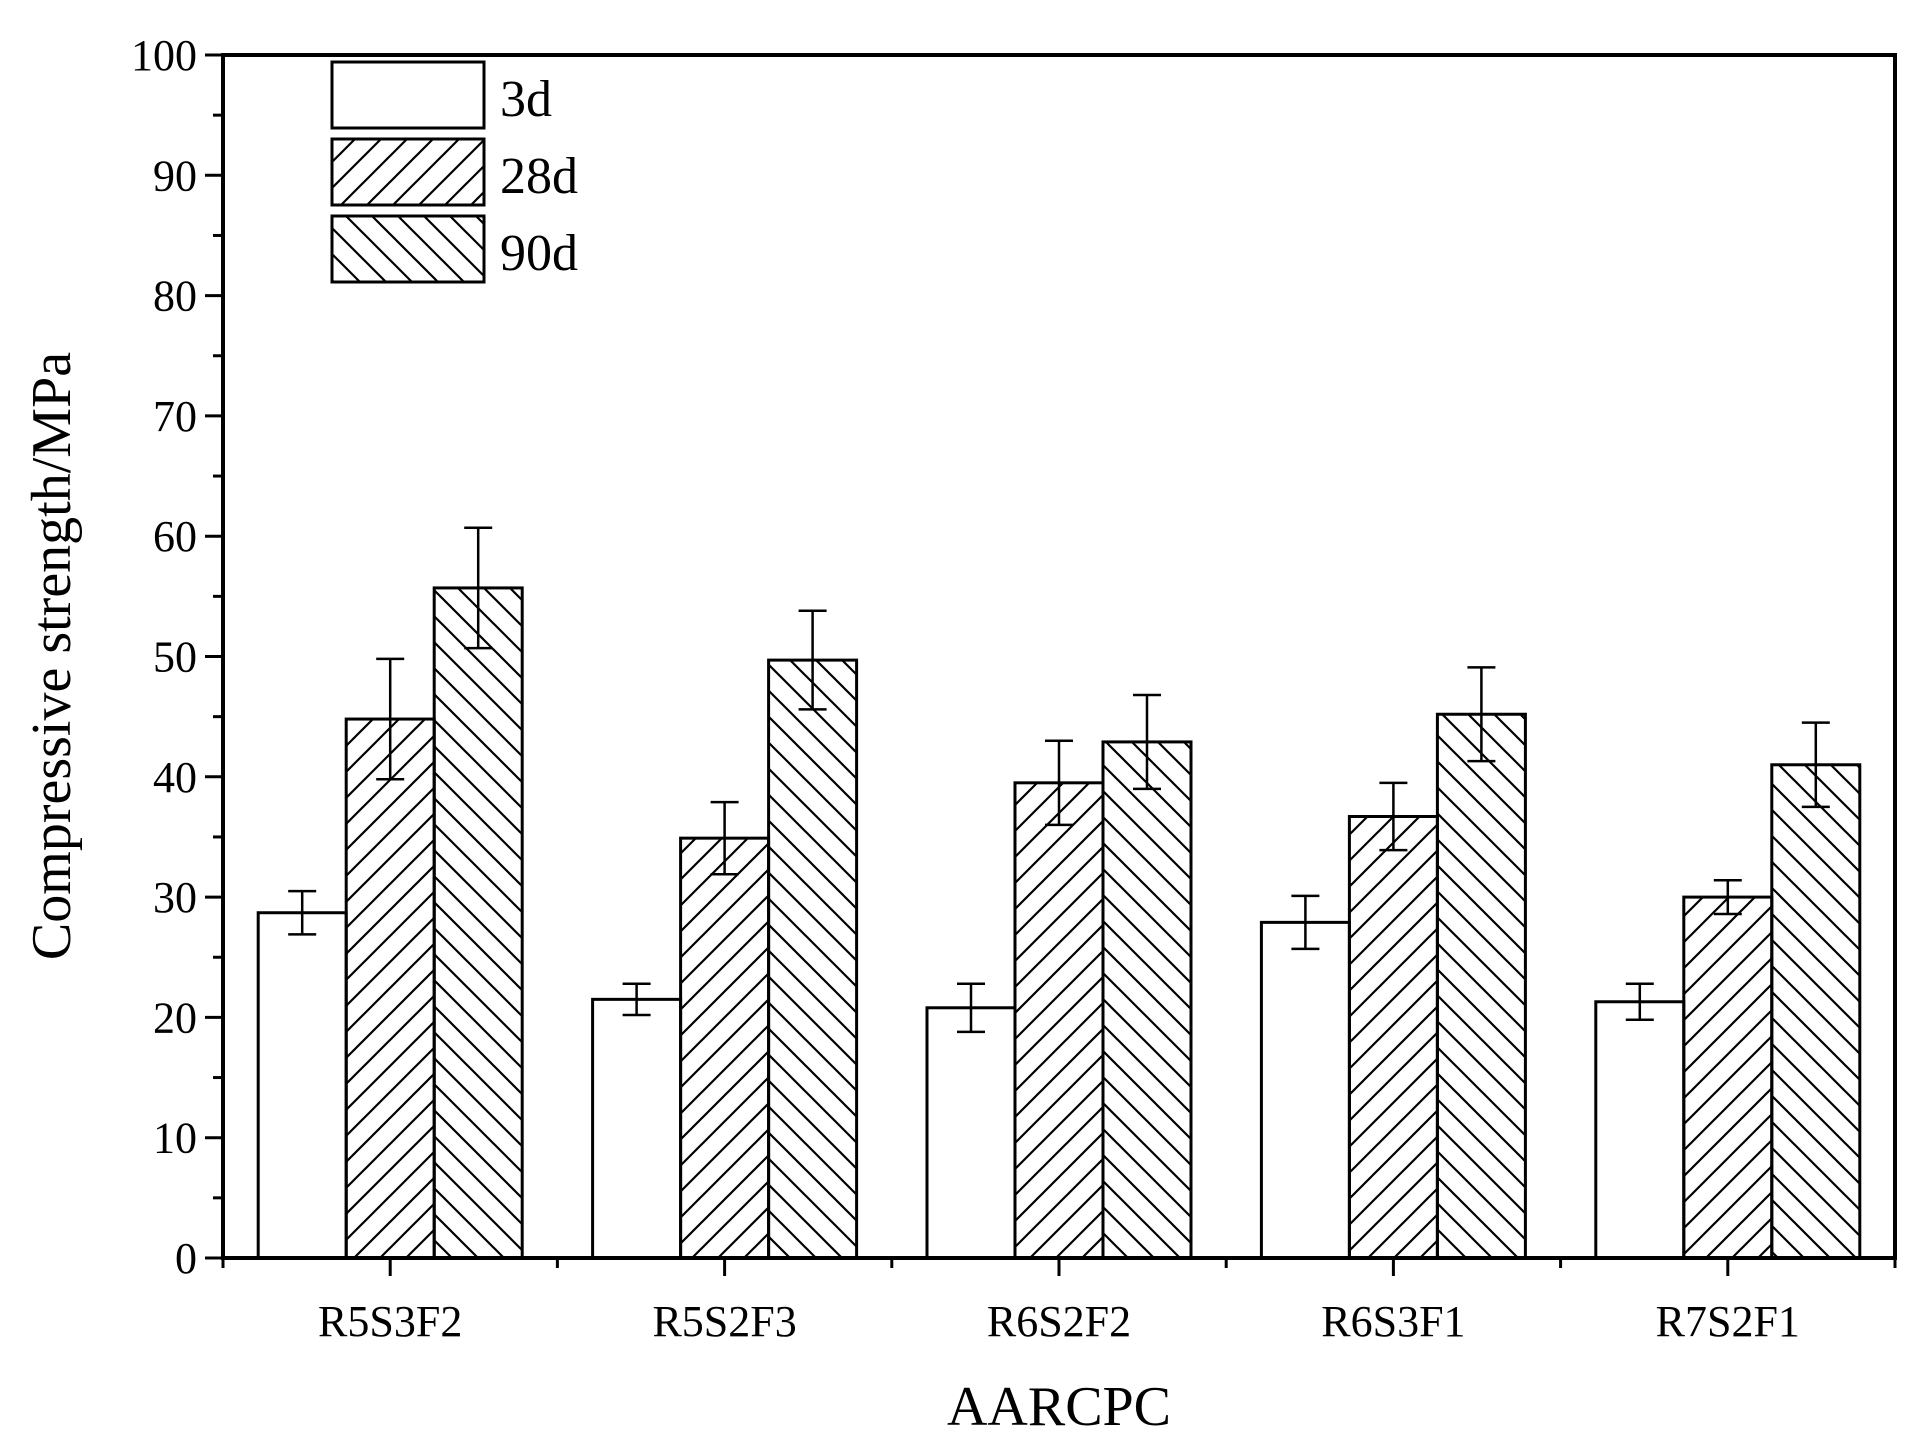 The width and height of the screenshot is (1910, 1455). I want to click on x-tick-label-R6S3F1: R6S3F1, so click(1393, 1321).